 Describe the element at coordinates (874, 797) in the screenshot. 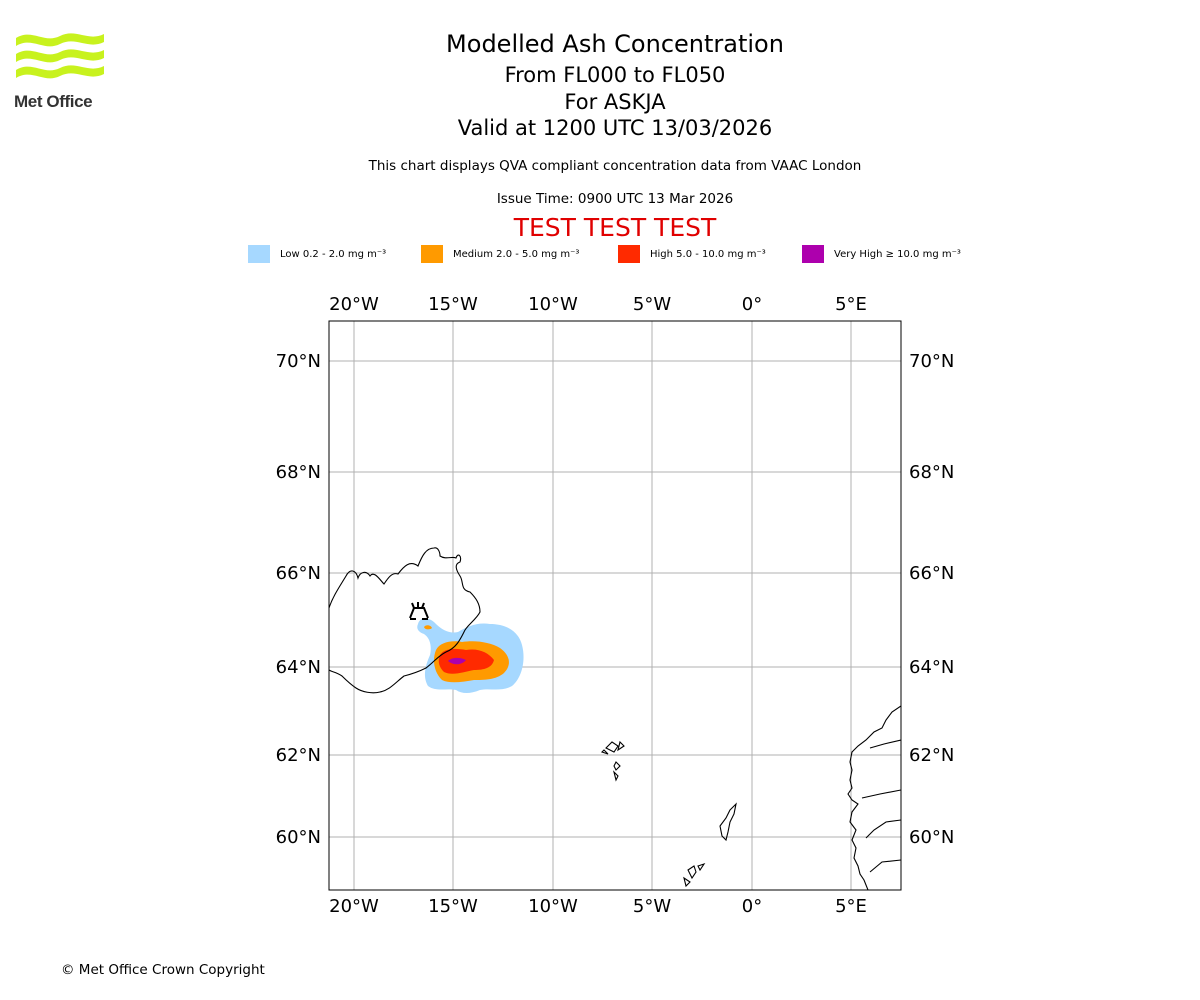

I see `norway-coastline` at that location.